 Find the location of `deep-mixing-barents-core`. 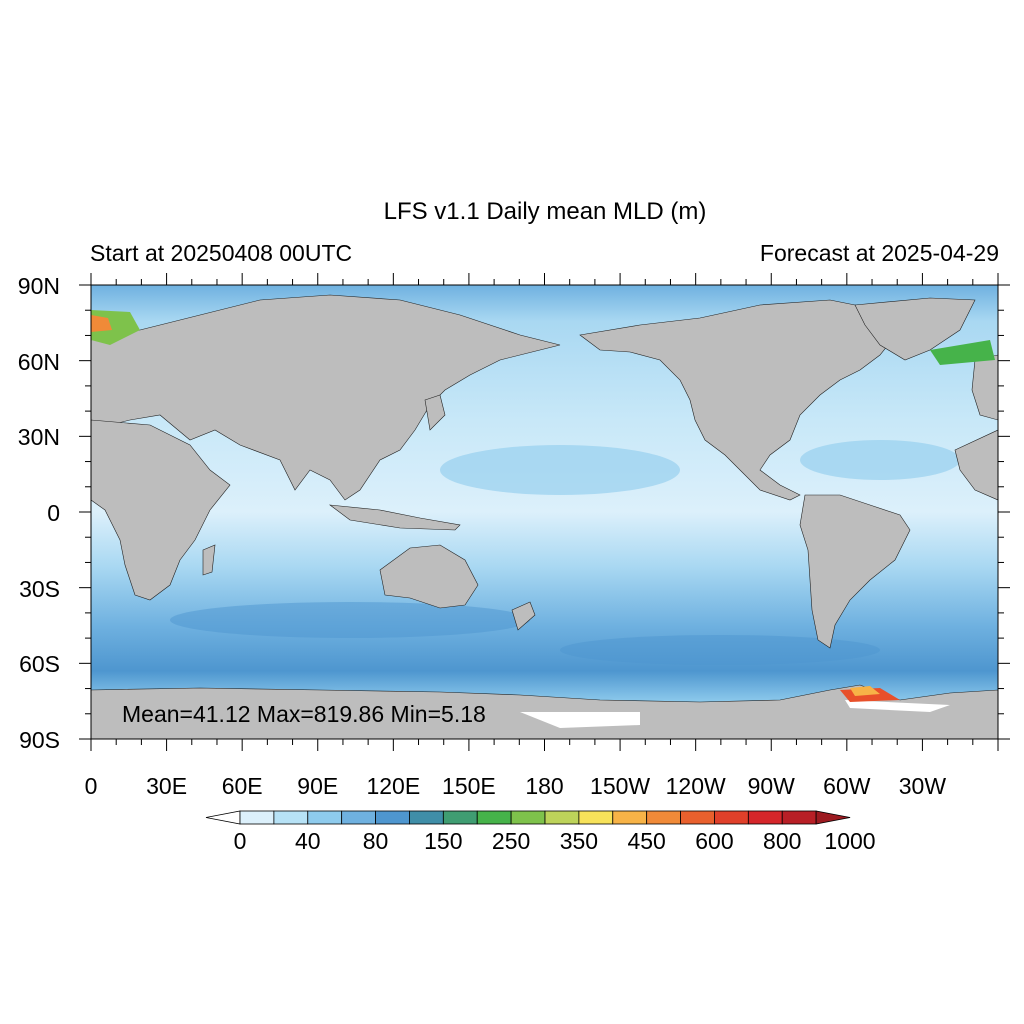

deep-mixing-barents-core is located at coordinates (101, 323).